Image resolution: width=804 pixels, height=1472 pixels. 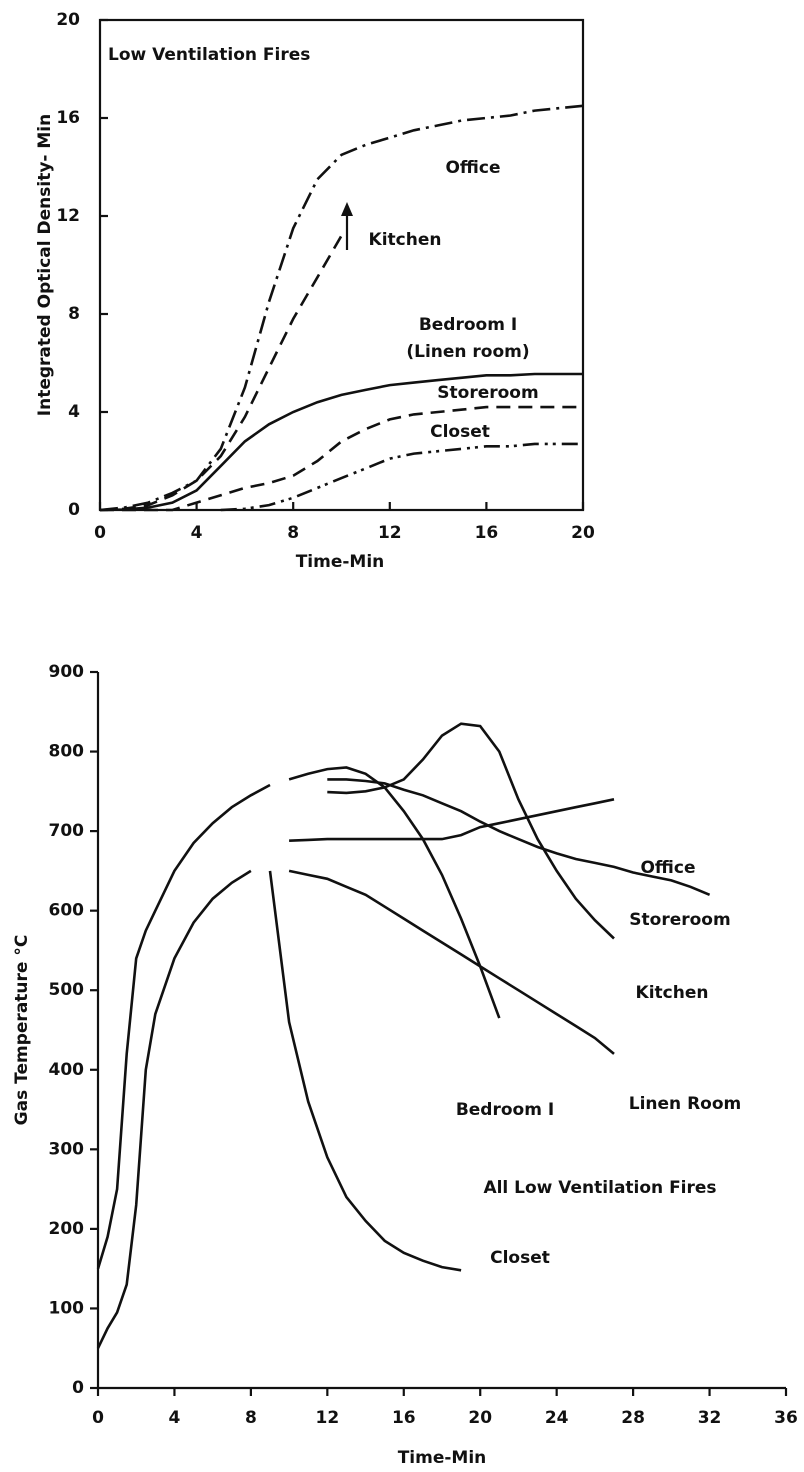 What do you see at coordinates (68, 118) in the screenshot?
I see `y-tick-label: 16` at bounding box center [68, 118].